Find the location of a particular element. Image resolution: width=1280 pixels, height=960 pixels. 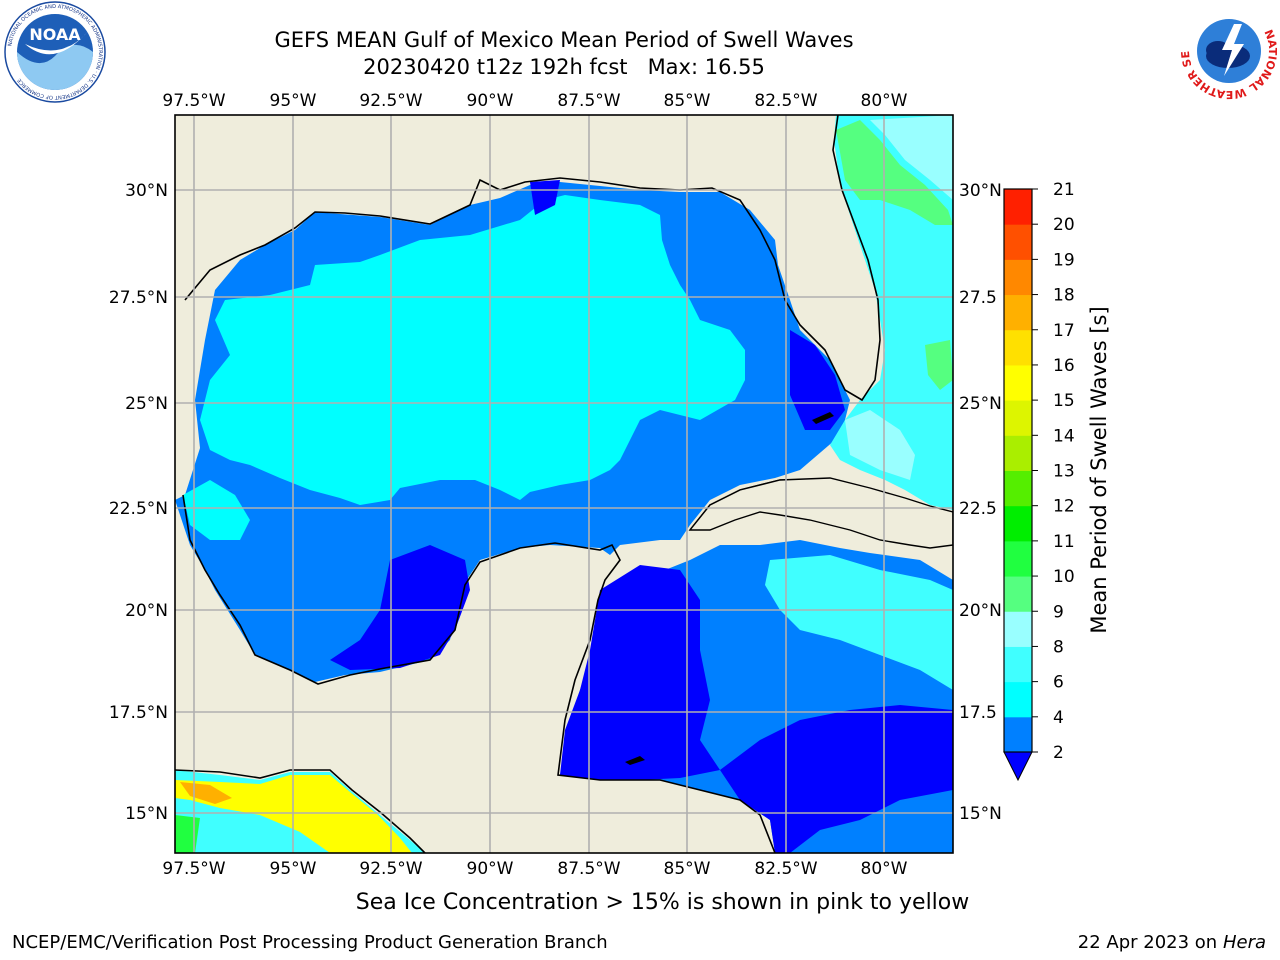

dark-blue-yucatan-channel is located at coordinates (640, 672).